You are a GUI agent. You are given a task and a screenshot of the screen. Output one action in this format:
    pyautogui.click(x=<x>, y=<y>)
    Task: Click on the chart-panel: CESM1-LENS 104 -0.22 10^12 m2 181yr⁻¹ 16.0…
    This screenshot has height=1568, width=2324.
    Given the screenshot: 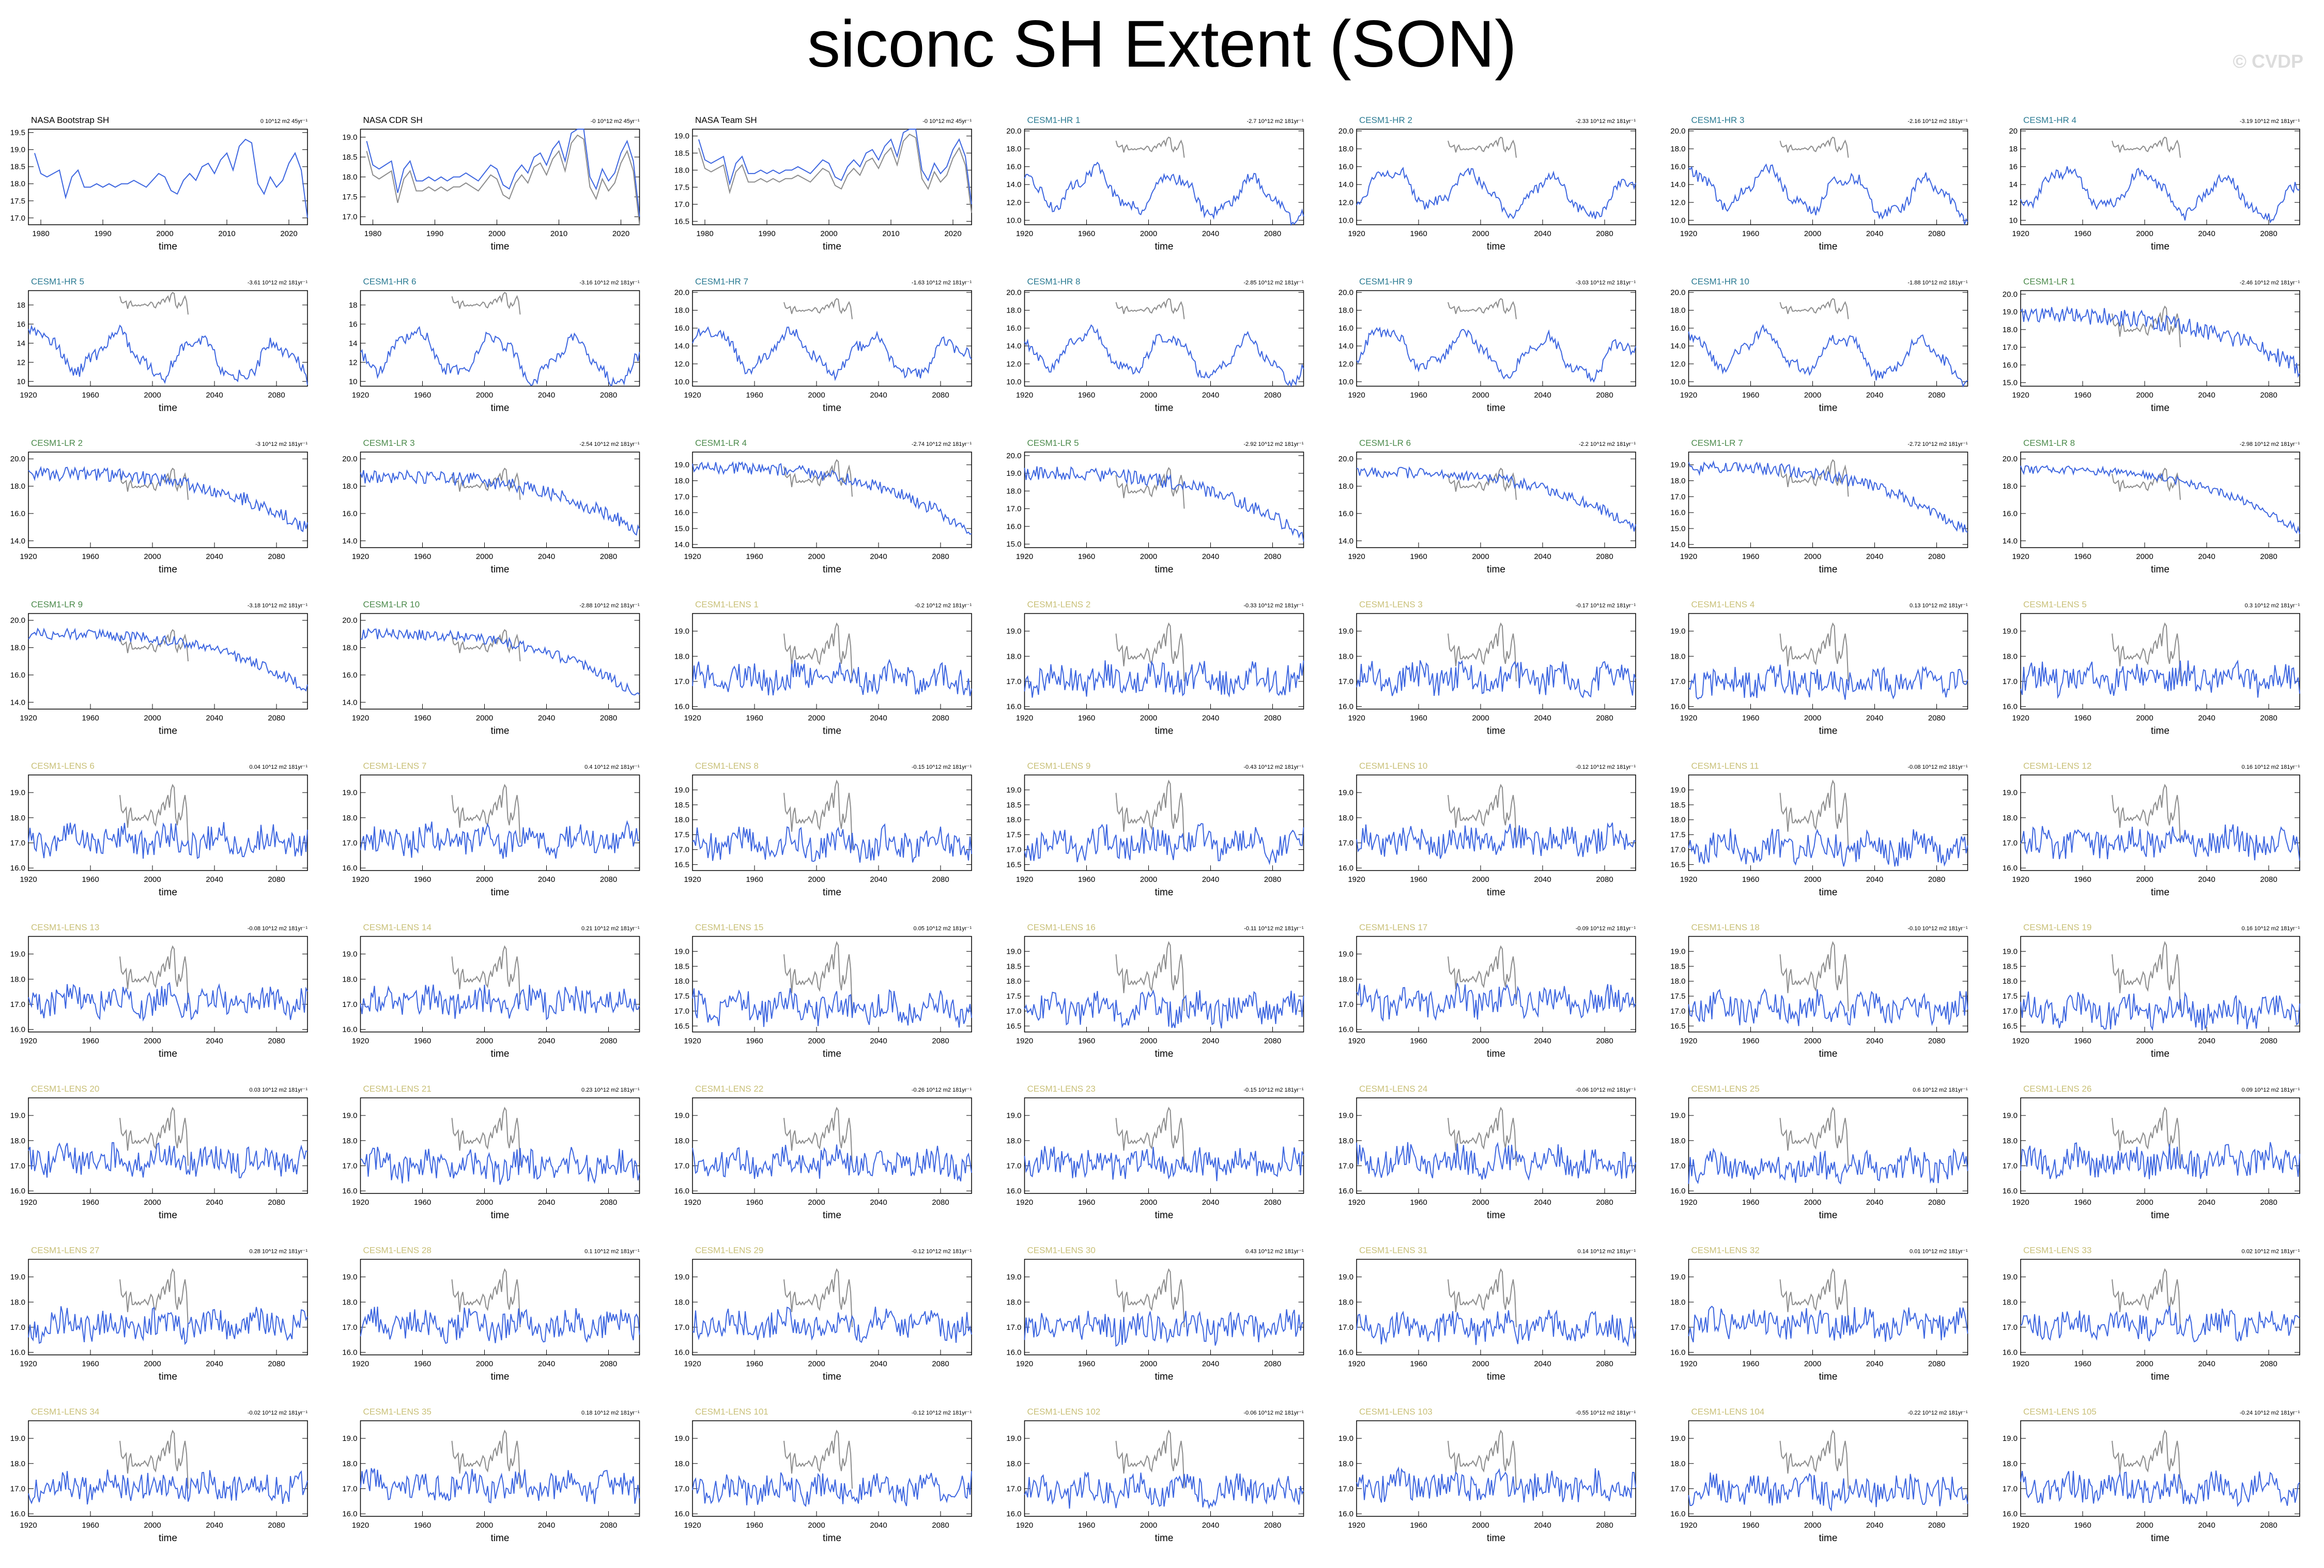 What is the action you would take?
    pyautogui.click(x=1819, y=1475)
    